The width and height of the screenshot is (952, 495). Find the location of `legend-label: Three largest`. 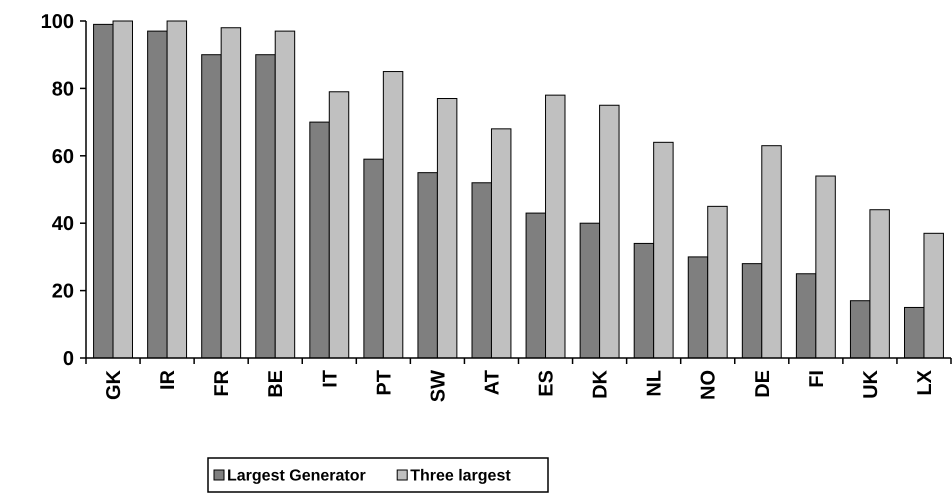

legend-label: Three largest is located at coordinates (461, 476).